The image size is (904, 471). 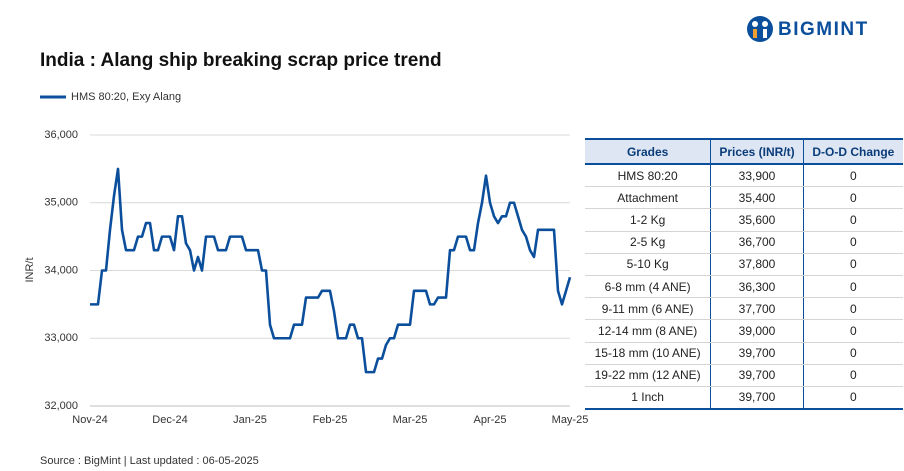 I want to click on table-row: 2-5 Kg 36,700 0, so click(x=744, y=242).